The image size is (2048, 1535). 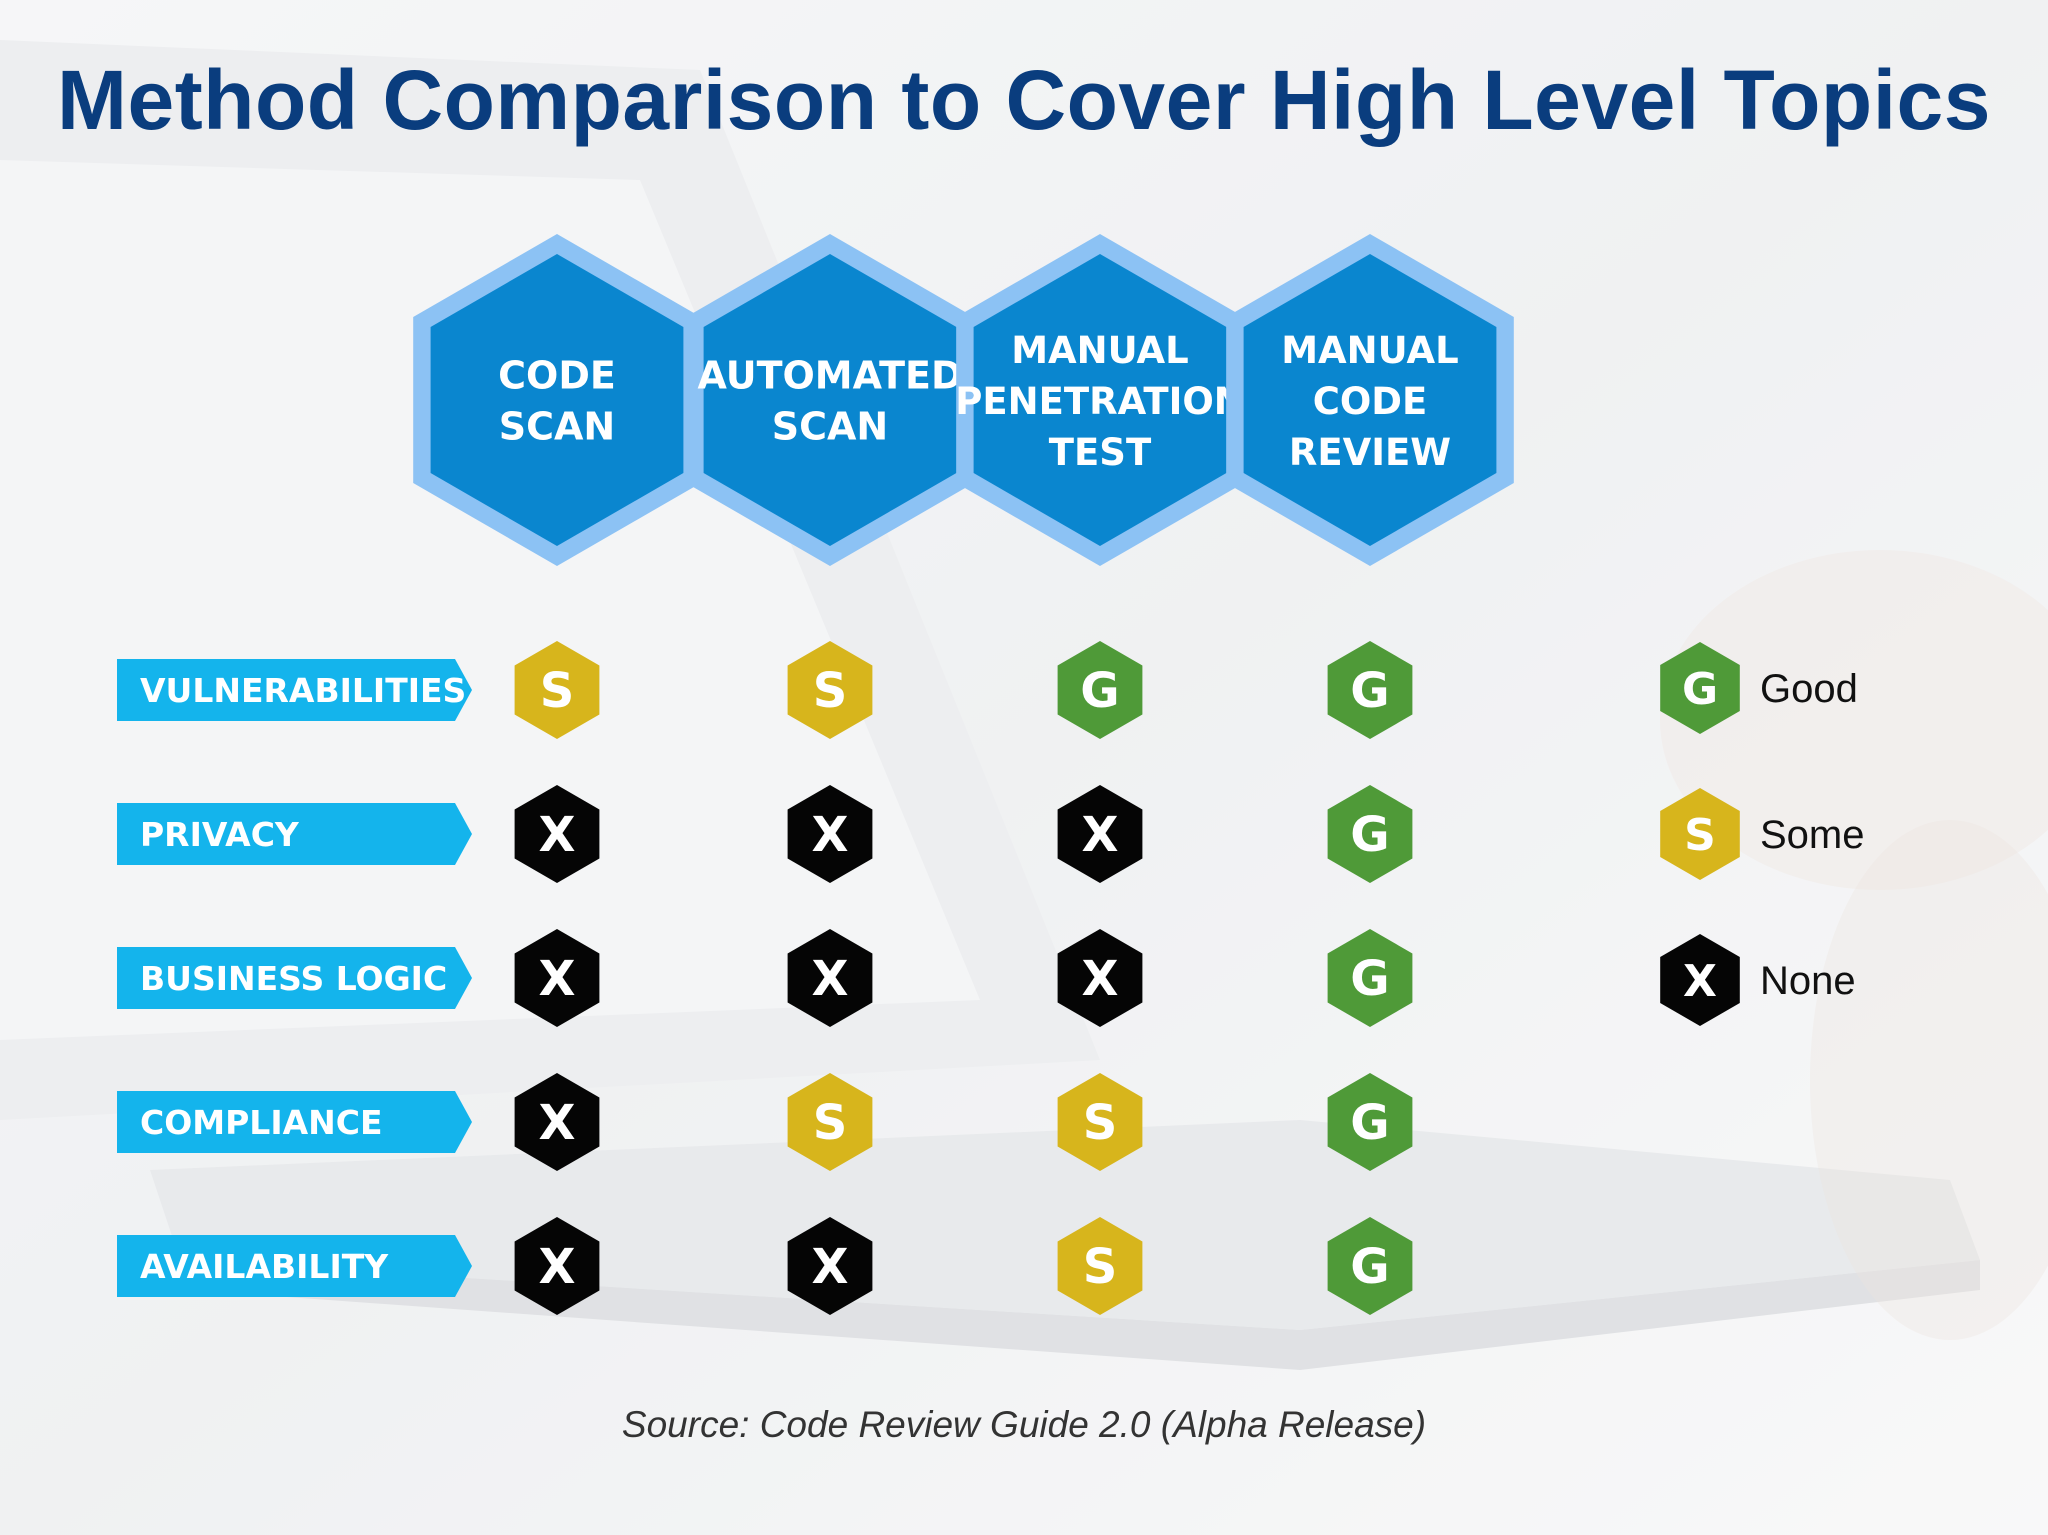 I want to click on legend-item-none: X None, so click(x=1758, y=980).